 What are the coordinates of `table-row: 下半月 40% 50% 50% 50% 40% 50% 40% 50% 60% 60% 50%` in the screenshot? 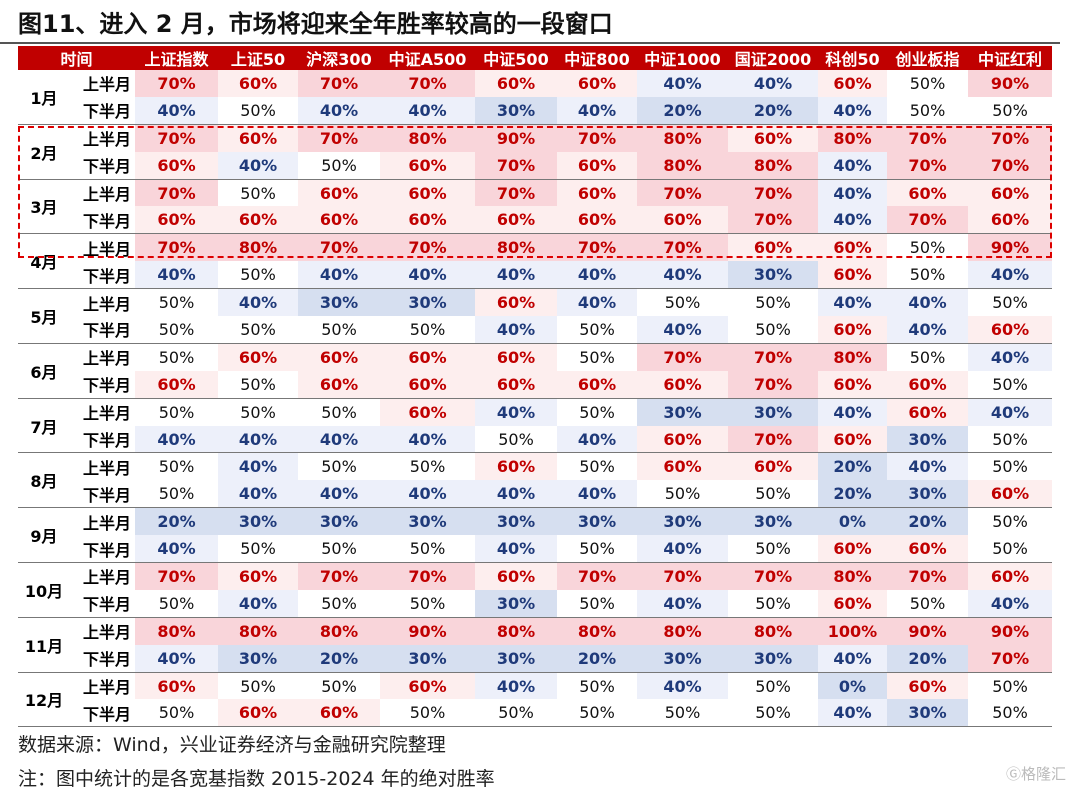 It's located at (535, 549).